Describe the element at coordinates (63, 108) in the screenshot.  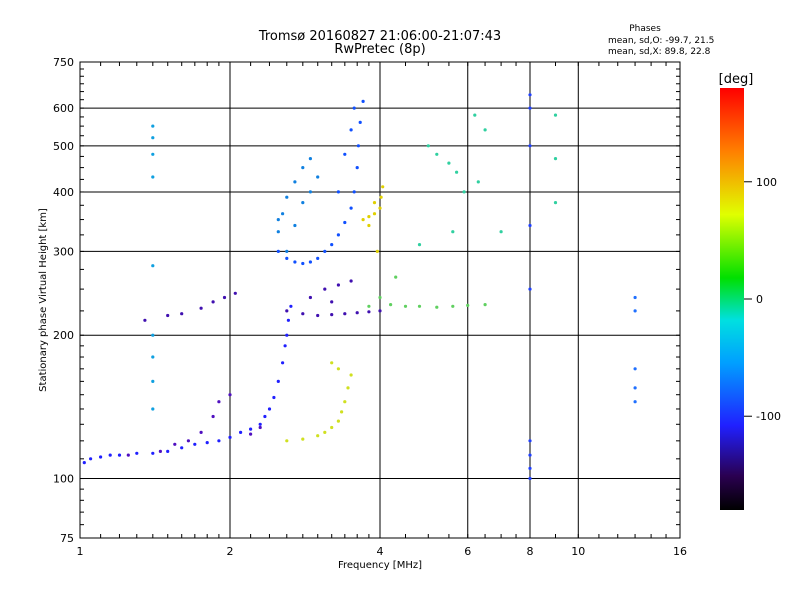
I see `y-tick-label: 600` at that location.